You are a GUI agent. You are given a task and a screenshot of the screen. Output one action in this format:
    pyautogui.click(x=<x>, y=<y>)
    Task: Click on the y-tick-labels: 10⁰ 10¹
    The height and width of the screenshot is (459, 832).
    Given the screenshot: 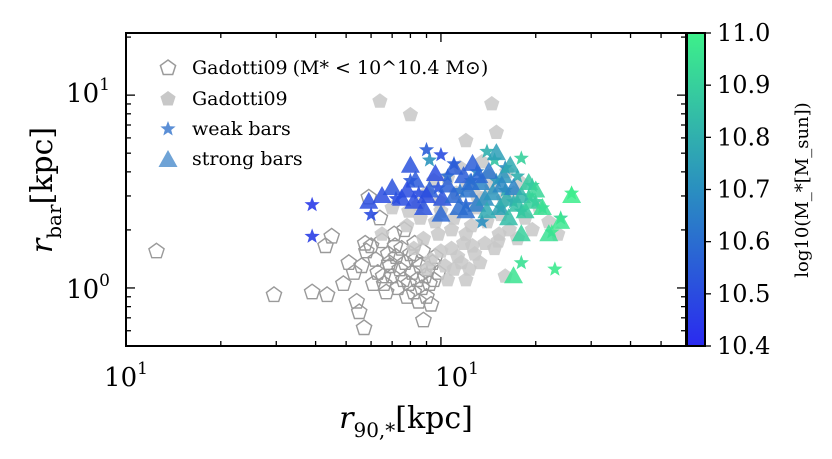 What is the action you would take?
    pyautogui.click(x=88, y=190)
    